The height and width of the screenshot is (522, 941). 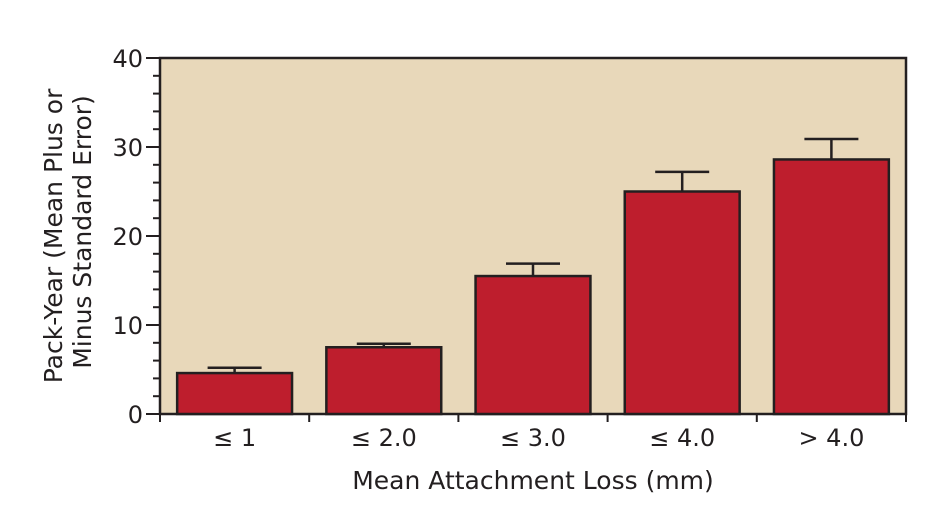 What do you see at coordinates (831, 438) in the screenshot?
I see `x-tick-label: > 4.0` at bounding box center [831, 438].